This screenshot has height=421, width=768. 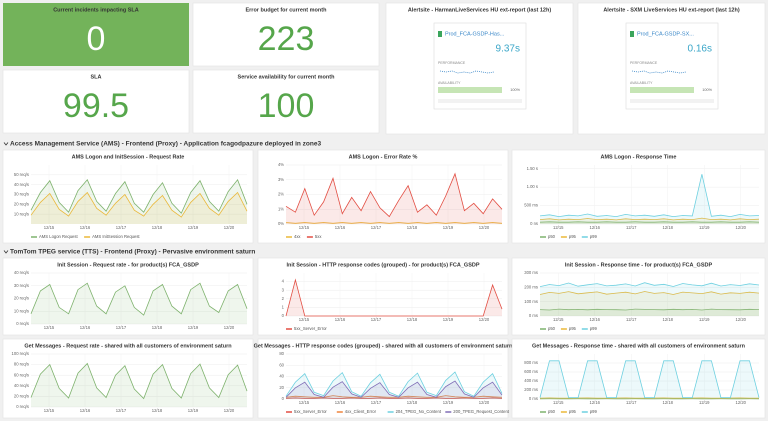 I want to click on y-tick-label: 100 req/s, so click(x=20, y=353).